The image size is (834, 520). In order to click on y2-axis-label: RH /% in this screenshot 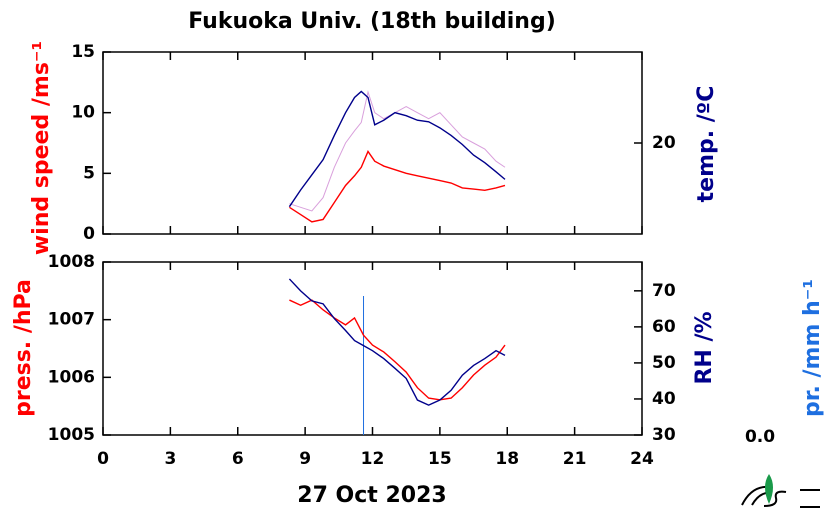, I will do `click(704, 347)`.